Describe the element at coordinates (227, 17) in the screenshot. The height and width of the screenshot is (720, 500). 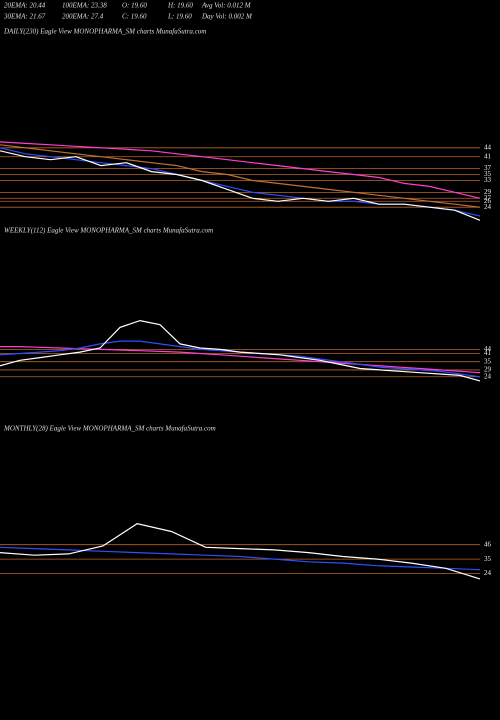
I see `header-stat: Day Vol: 0.002 M` at that location.